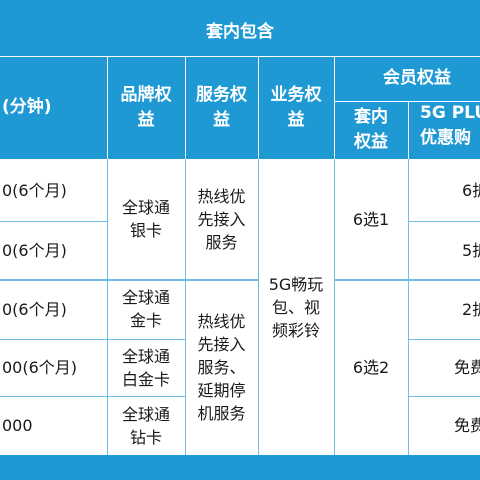  Describe the element at coordinates (146, 309) in the screenshot. I see `table-cell-brand: 全球通金卡` at that location.